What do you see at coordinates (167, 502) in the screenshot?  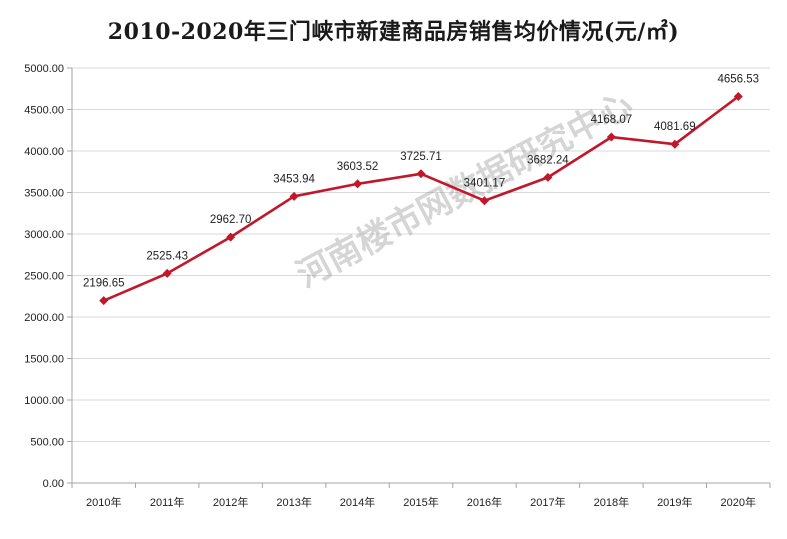 I see `x-tick-label: 2011年` at bounding box center [167, 502].